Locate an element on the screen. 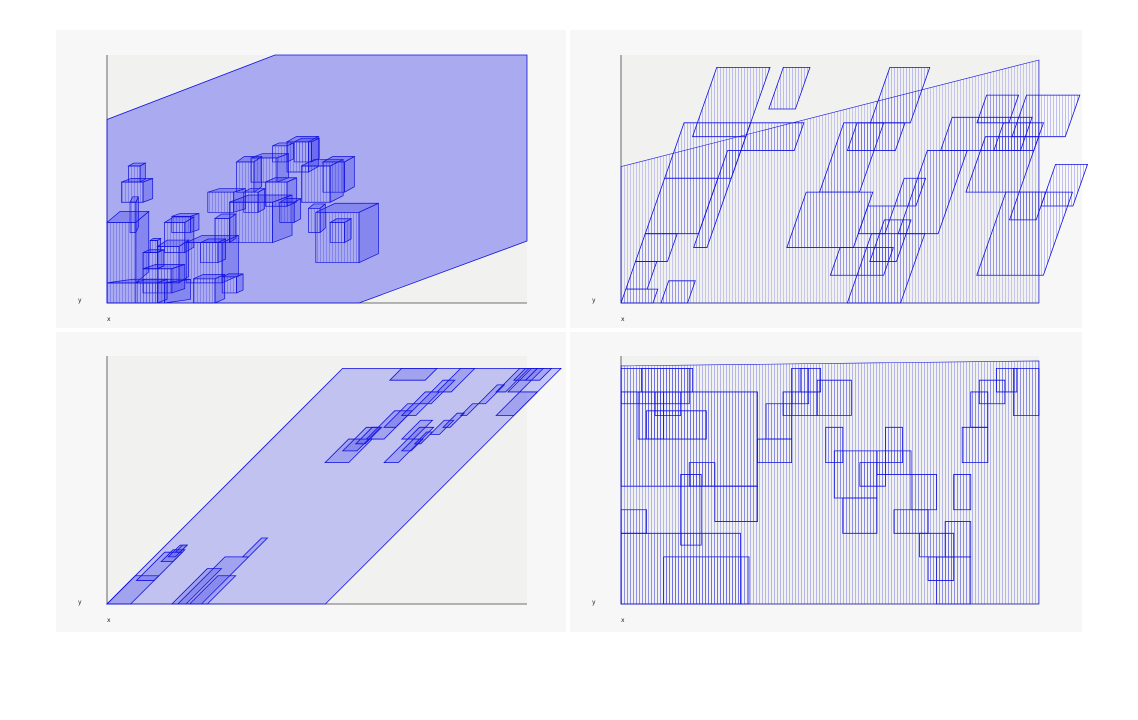 This screenshot has height=720, width=1138. chart-canvas-top-left is located at coordinates (317, 179).